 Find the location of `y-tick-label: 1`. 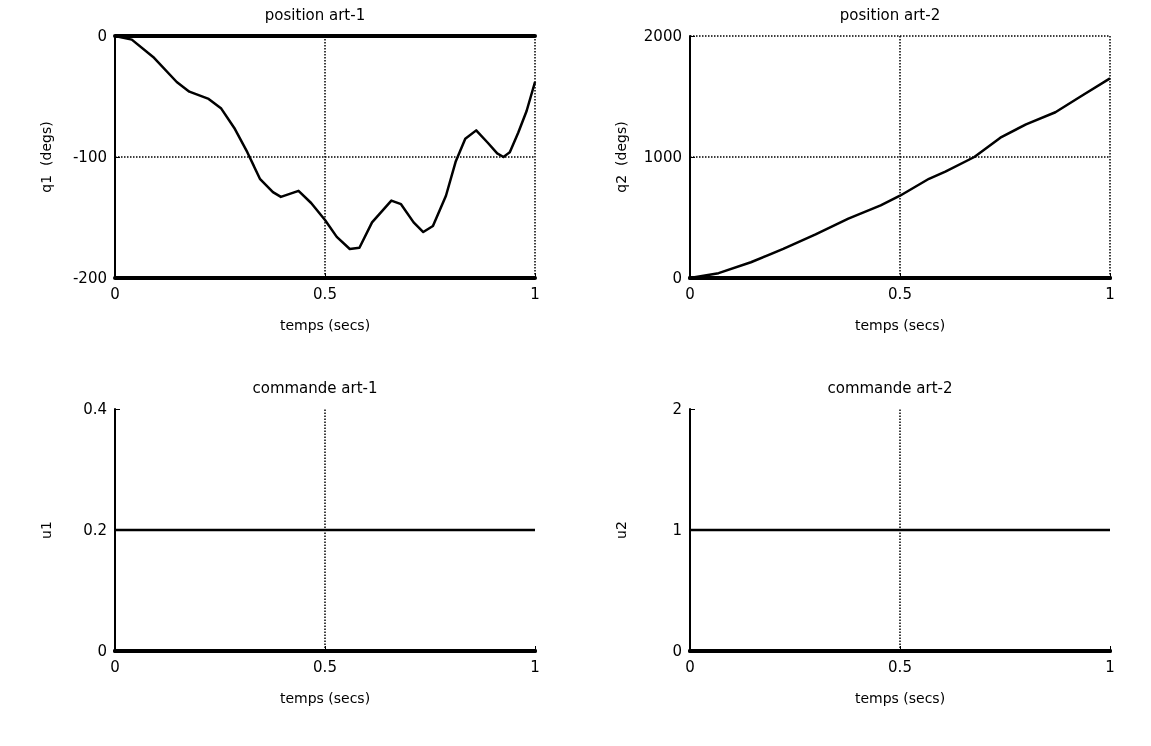

y-tick-label: 1 is located at coordinates (677, 530).